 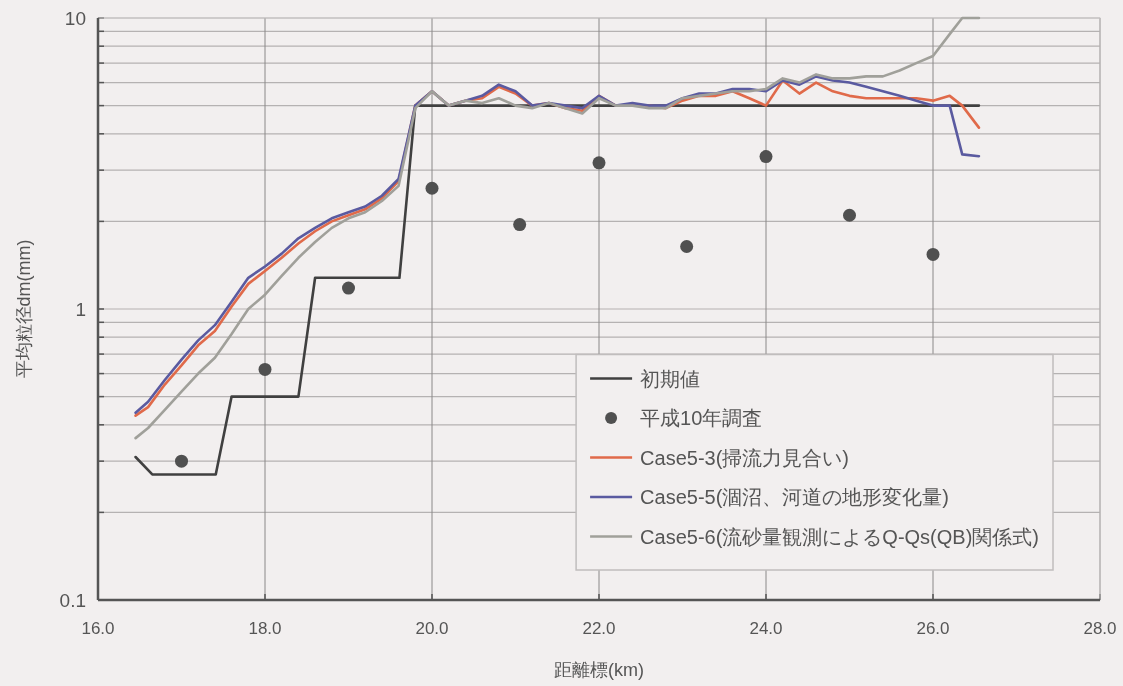 I want to click on legend-label: 初期値, so click(x=670, y=378).